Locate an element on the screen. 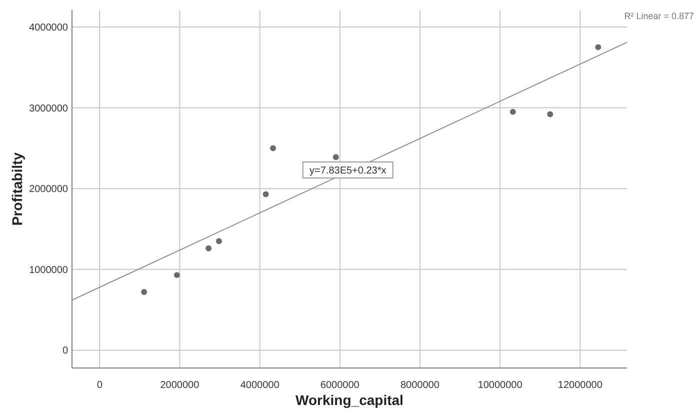 The image size is (696, 409). x-tick-label: 0 is located at coordinates (99, 385).